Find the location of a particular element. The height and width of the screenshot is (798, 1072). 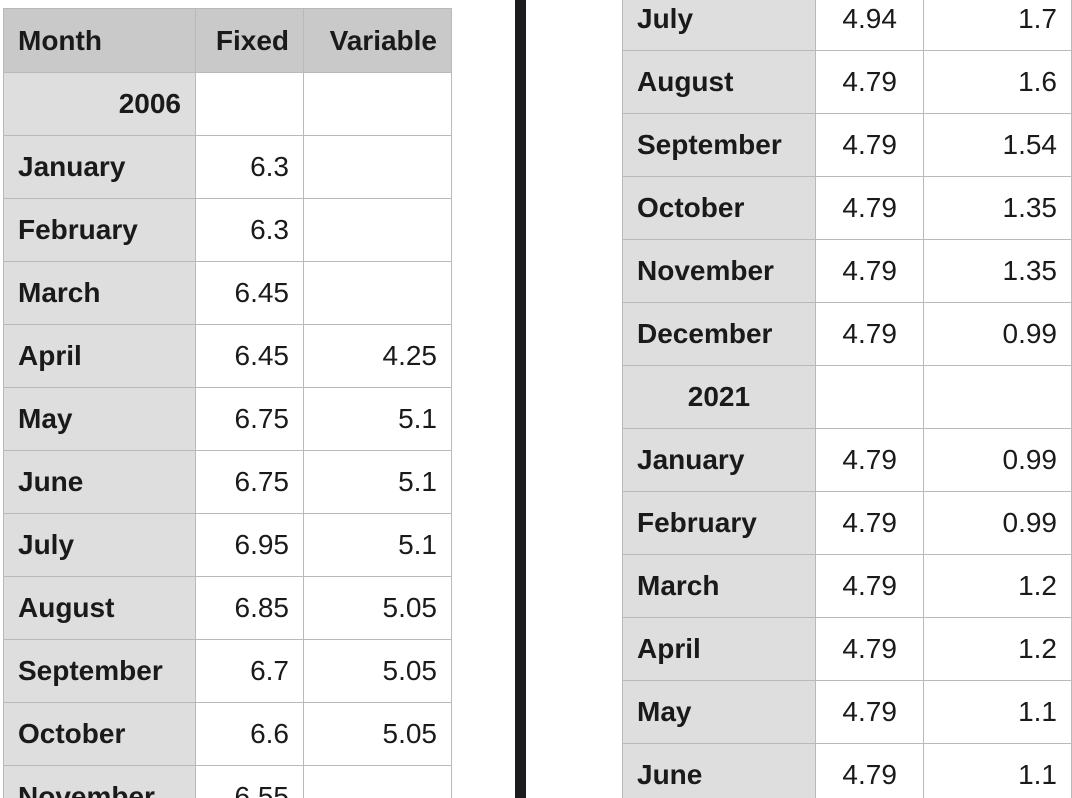

table-row: June 4.79 1.1 is located at coordinates (847, 770).